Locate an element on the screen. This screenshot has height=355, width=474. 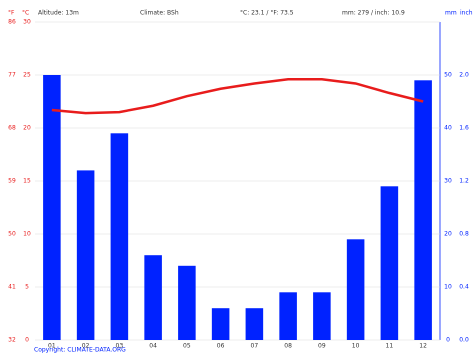
x-tick-label: 09 is located at coordinates (322, 346).